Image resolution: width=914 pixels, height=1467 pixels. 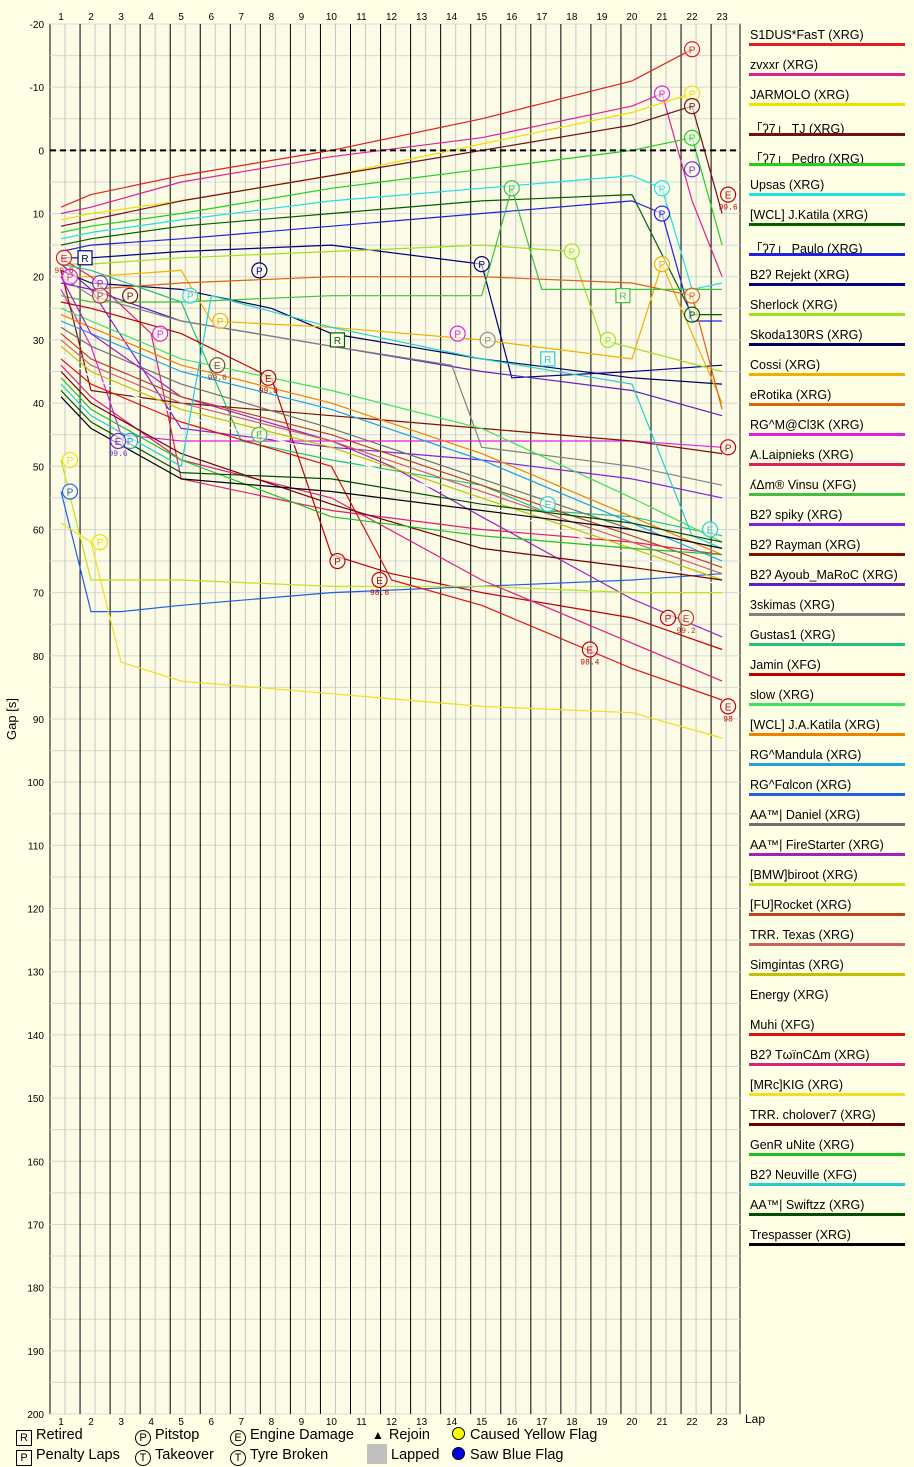 What do you see at coordinates (143, 1458) in the screenshot?
I see `takeover-icon: T` at bounding box center [143, 1458].